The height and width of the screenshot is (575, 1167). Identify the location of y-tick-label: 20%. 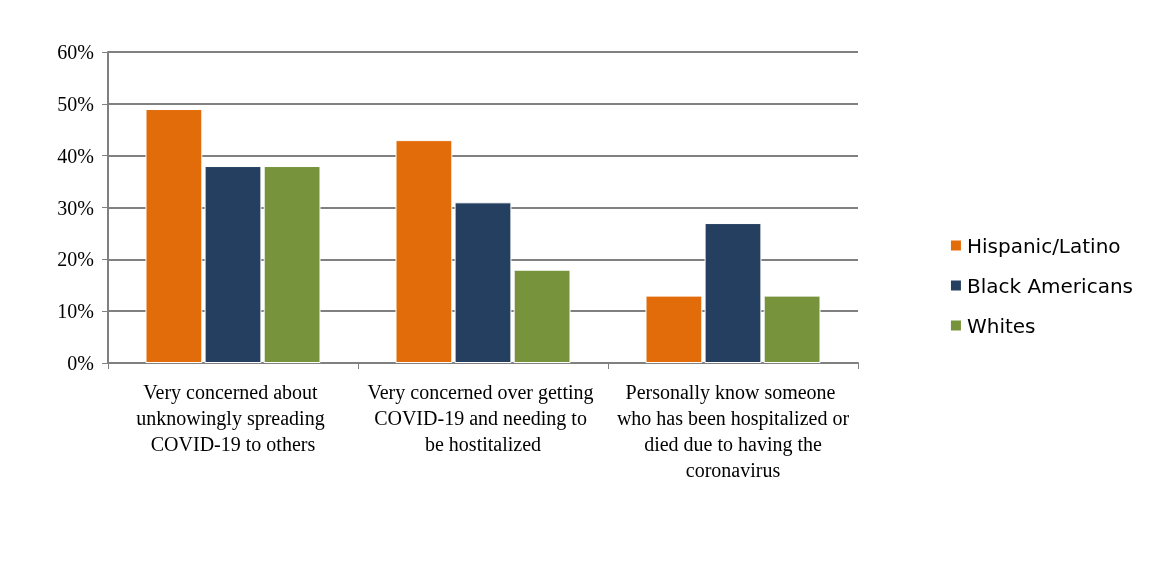
(75, 259).